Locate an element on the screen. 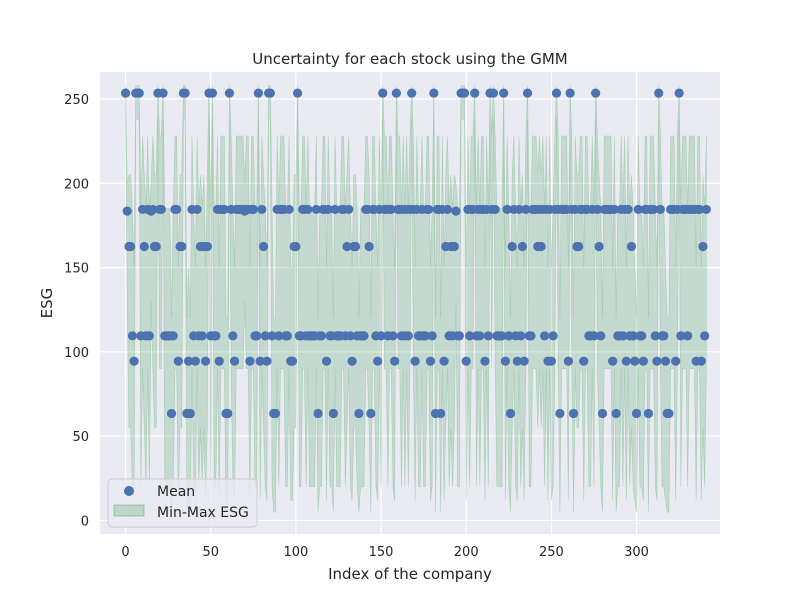 This screenshot has height=600, width=800. x-tick-label: 250 is located at coordinates (551, 552).